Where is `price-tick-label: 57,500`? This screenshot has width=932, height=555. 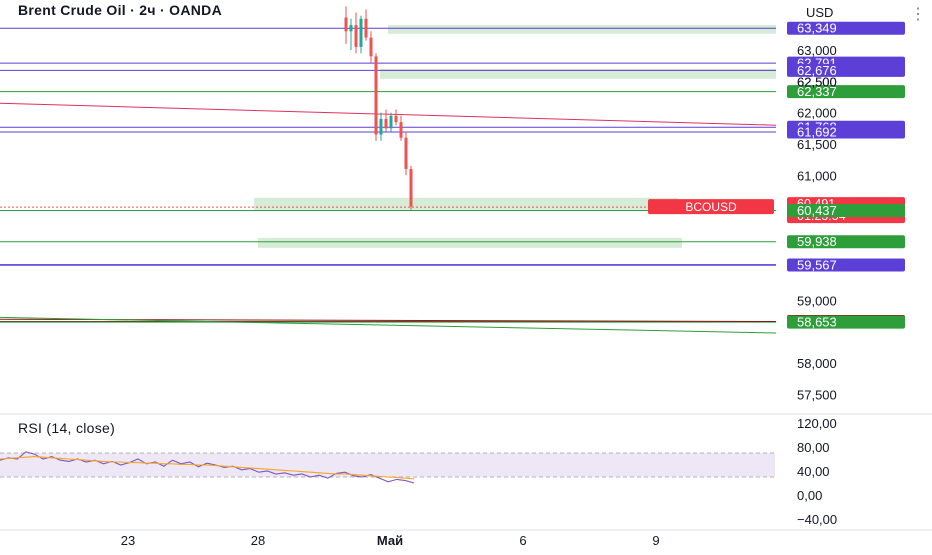
price-tick-label: 57,500 is located at coordinates (817, 394).